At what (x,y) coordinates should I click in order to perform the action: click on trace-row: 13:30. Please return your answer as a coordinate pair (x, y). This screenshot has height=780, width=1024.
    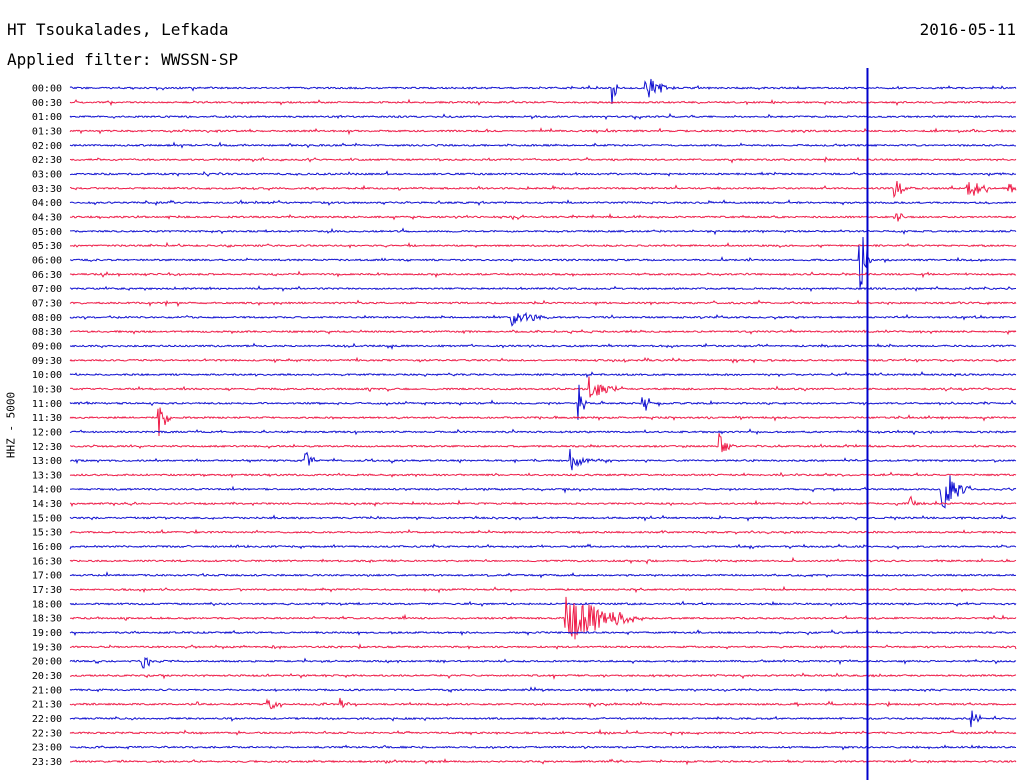
    Looking at the image, I should click on (524, 475).